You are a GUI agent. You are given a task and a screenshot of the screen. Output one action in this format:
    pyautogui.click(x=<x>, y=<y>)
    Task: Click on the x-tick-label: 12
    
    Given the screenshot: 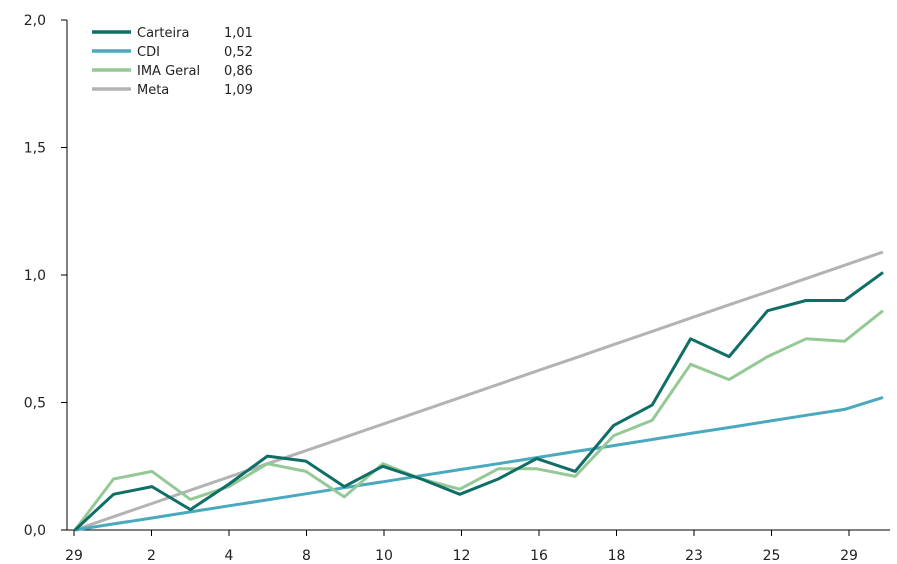 What is the action you would take?
    pyautogui.click(x=462, y=556)
    